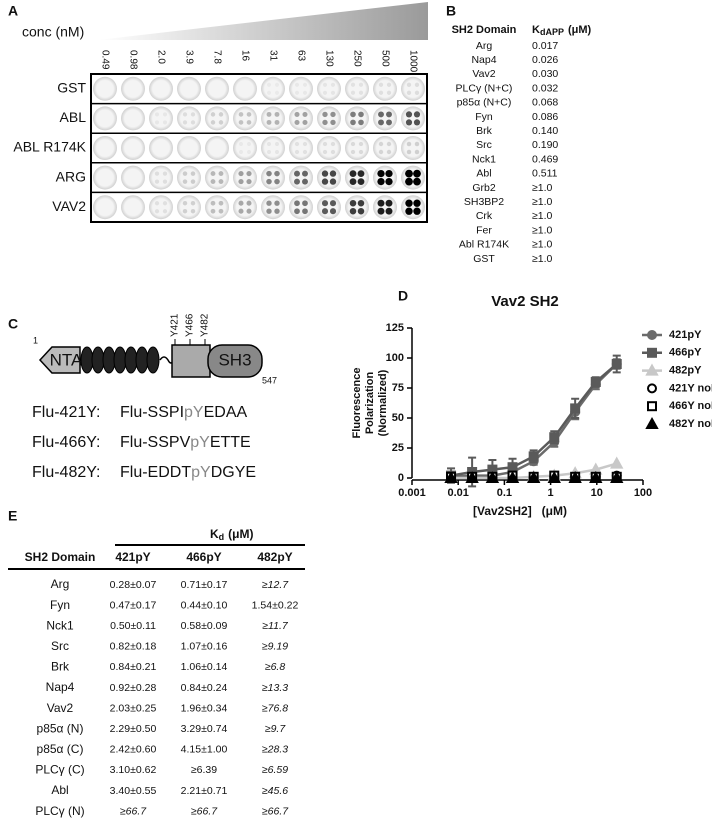  I want to click on column-header: 482pY, so click(274, 557).